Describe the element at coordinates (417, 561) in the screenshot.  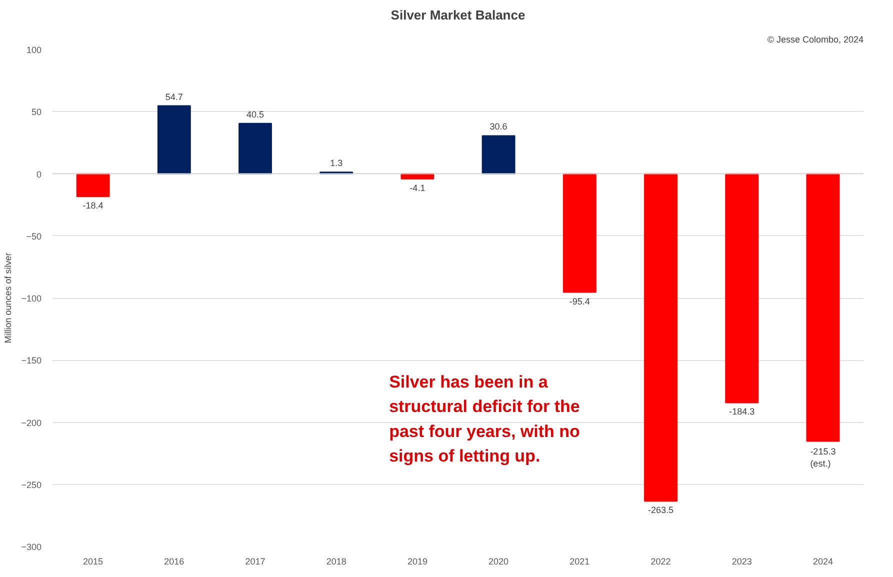
I see `x-tick-label: 2019` at that location.